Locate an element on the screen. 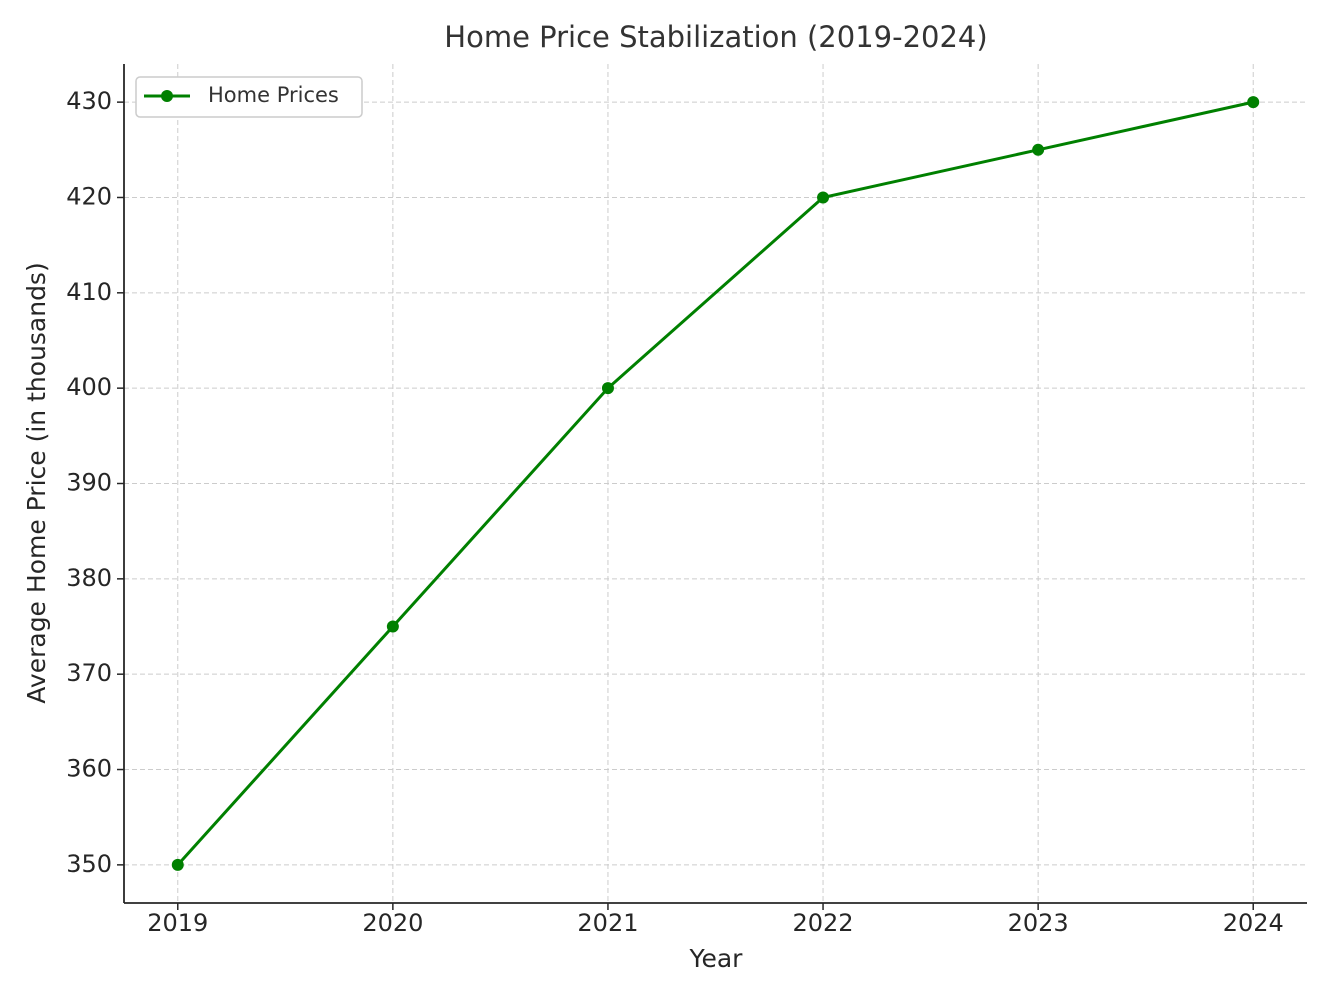  y-tick-label: 350 is located at coordinates (89, 864).